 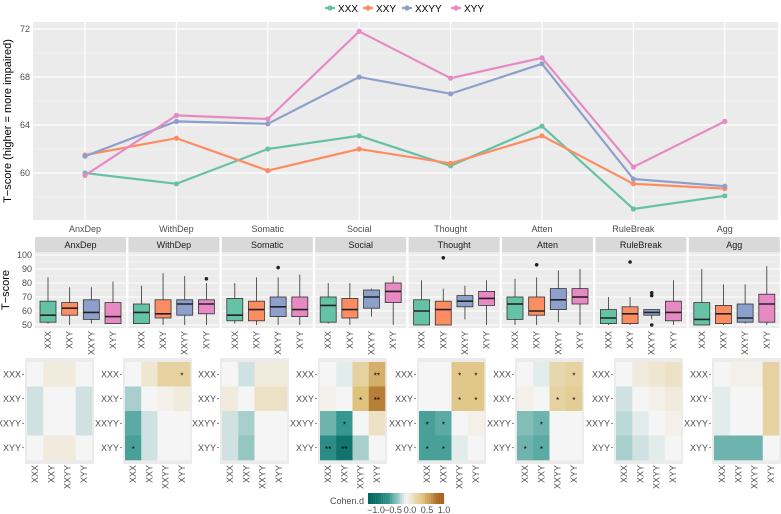 I want to click on y-tick-label: 72, so click(x=25, y=29).